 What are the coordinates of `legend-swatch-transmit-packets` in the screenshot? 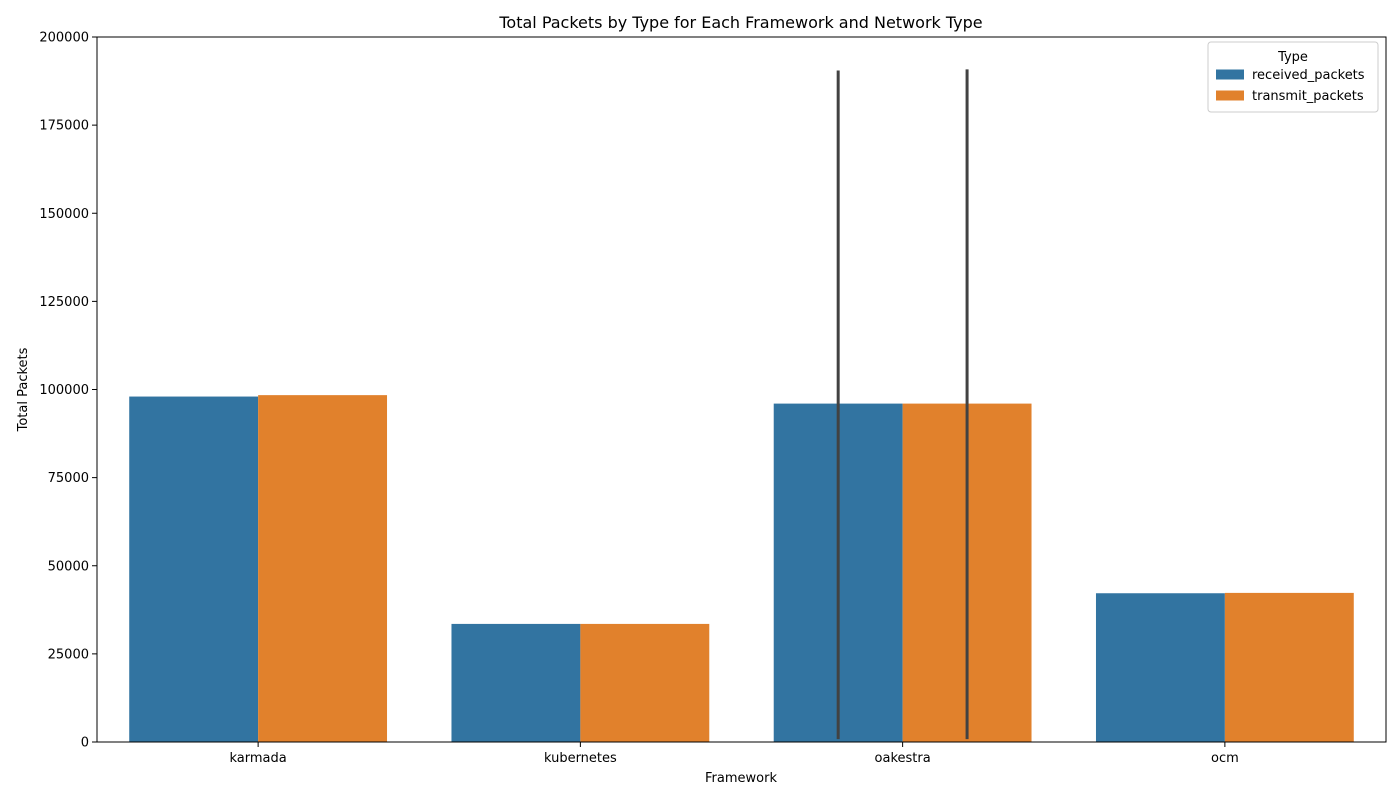 It's located at (1230, 95).